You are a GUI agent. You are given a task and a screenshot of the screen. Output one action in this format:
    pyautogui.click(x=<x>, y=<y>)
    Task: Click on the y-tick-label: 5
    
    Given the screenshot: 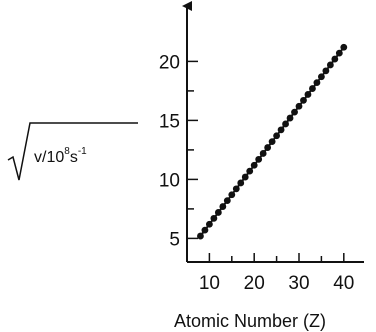 What is the action you would take?
    pyautogui.click(x=174, y=239)
    